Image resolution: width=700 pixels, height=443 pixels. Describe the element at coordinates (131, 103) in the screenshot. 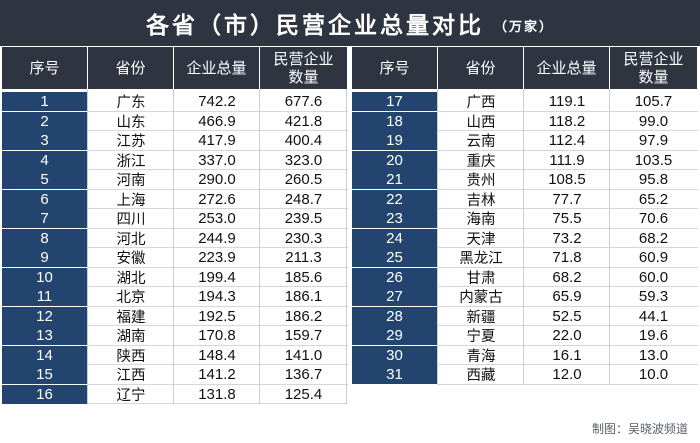

I see `table-cell-province: 广东` at that location.